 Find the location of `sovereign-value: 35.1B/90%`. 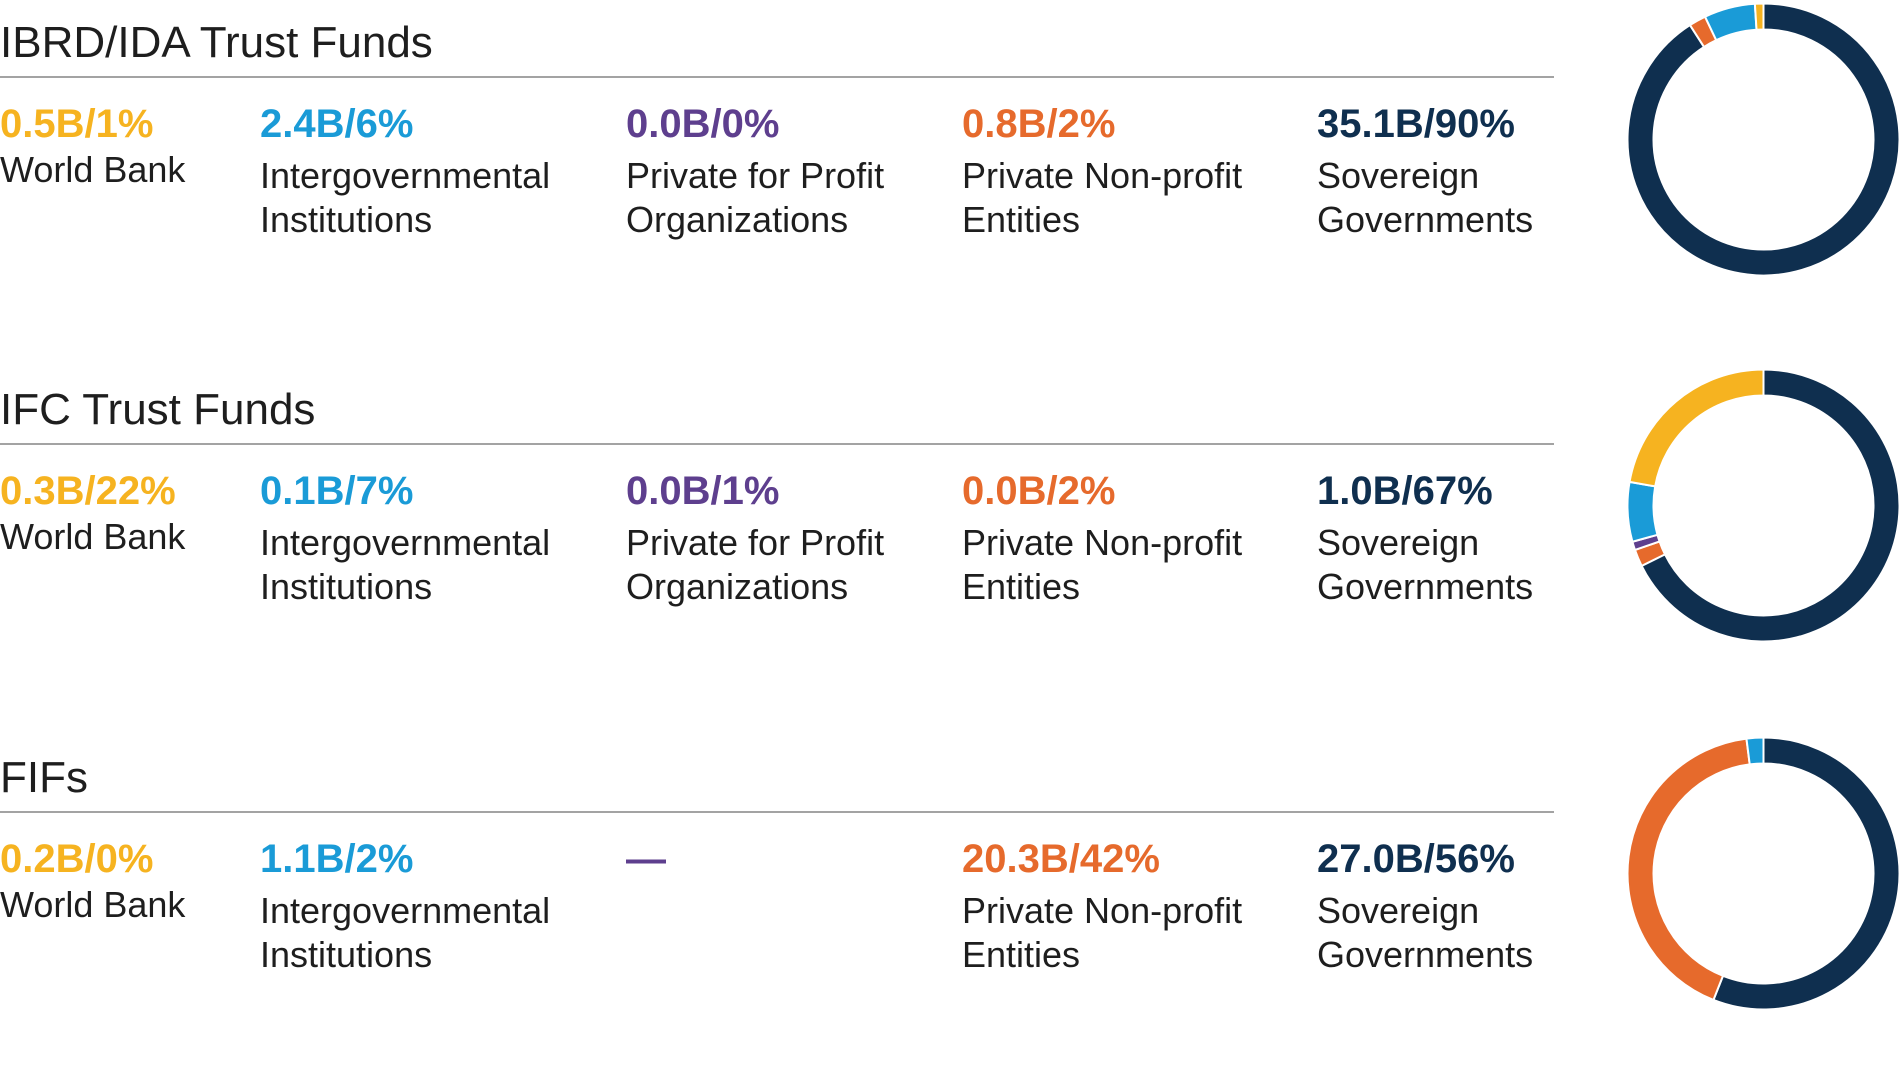

sovereign-value: 35.1B/90% is located at coordinates (1416, 124).